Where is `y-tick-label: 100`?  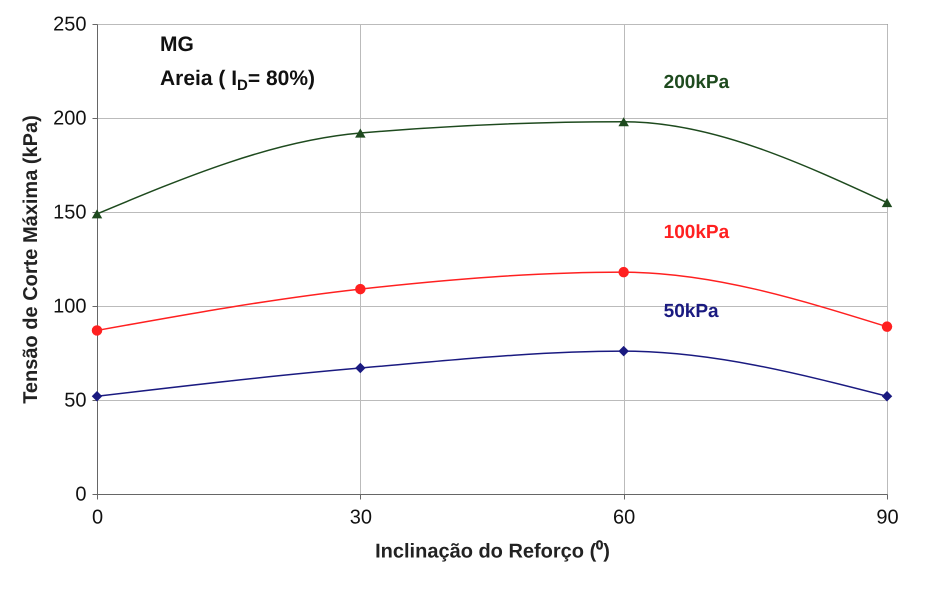
y-tick-label: 100 is located at coordinates (69, 307).